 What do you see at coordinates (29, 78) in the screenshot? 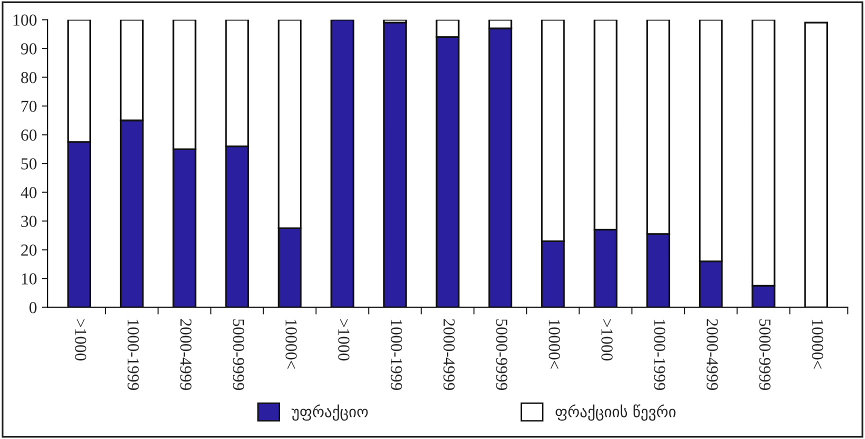
I see `y-tick-label: 80` at bounding box center [29, 78].